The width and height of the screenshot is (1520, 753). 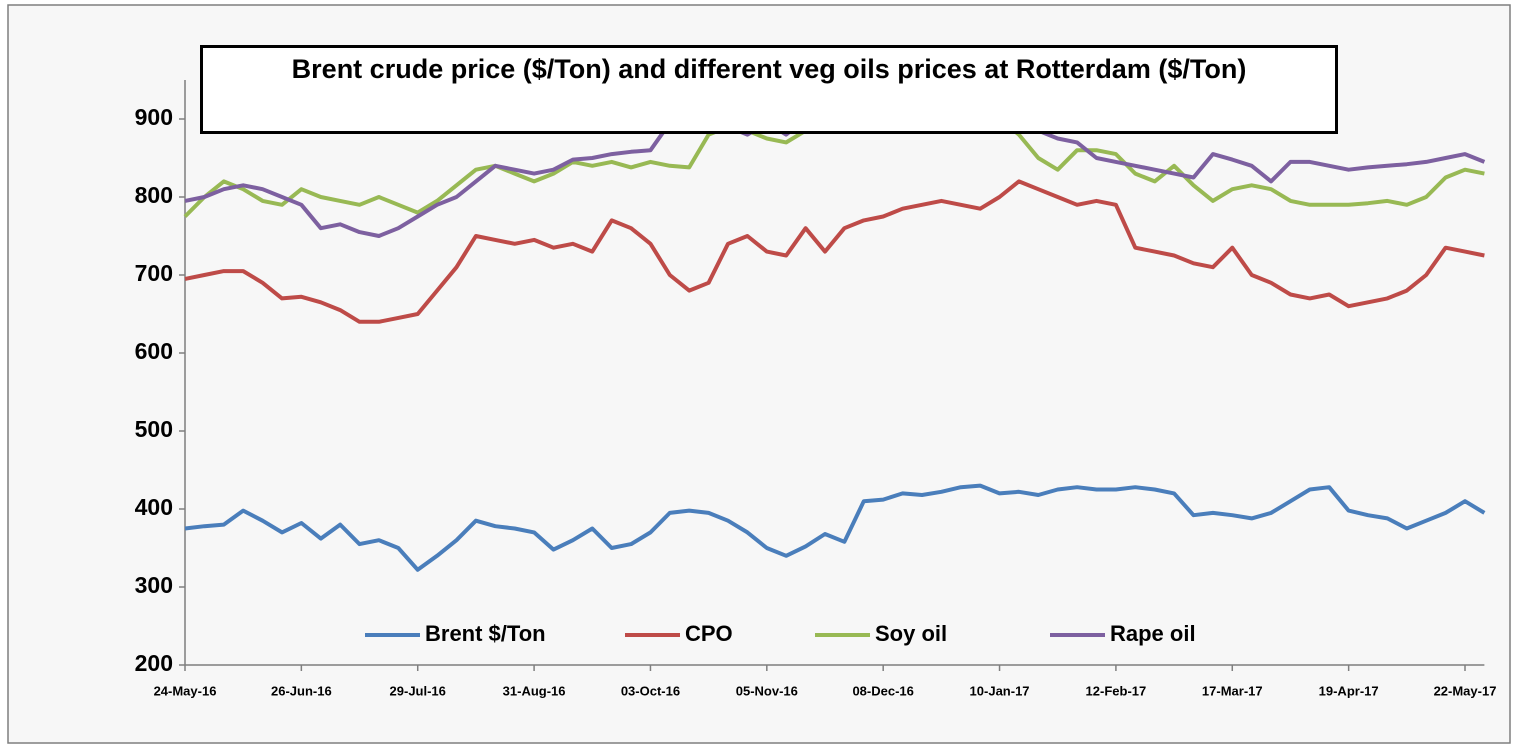 I want to click on x-tick-label: 26-Jun-16, so click(x=301, y=690).